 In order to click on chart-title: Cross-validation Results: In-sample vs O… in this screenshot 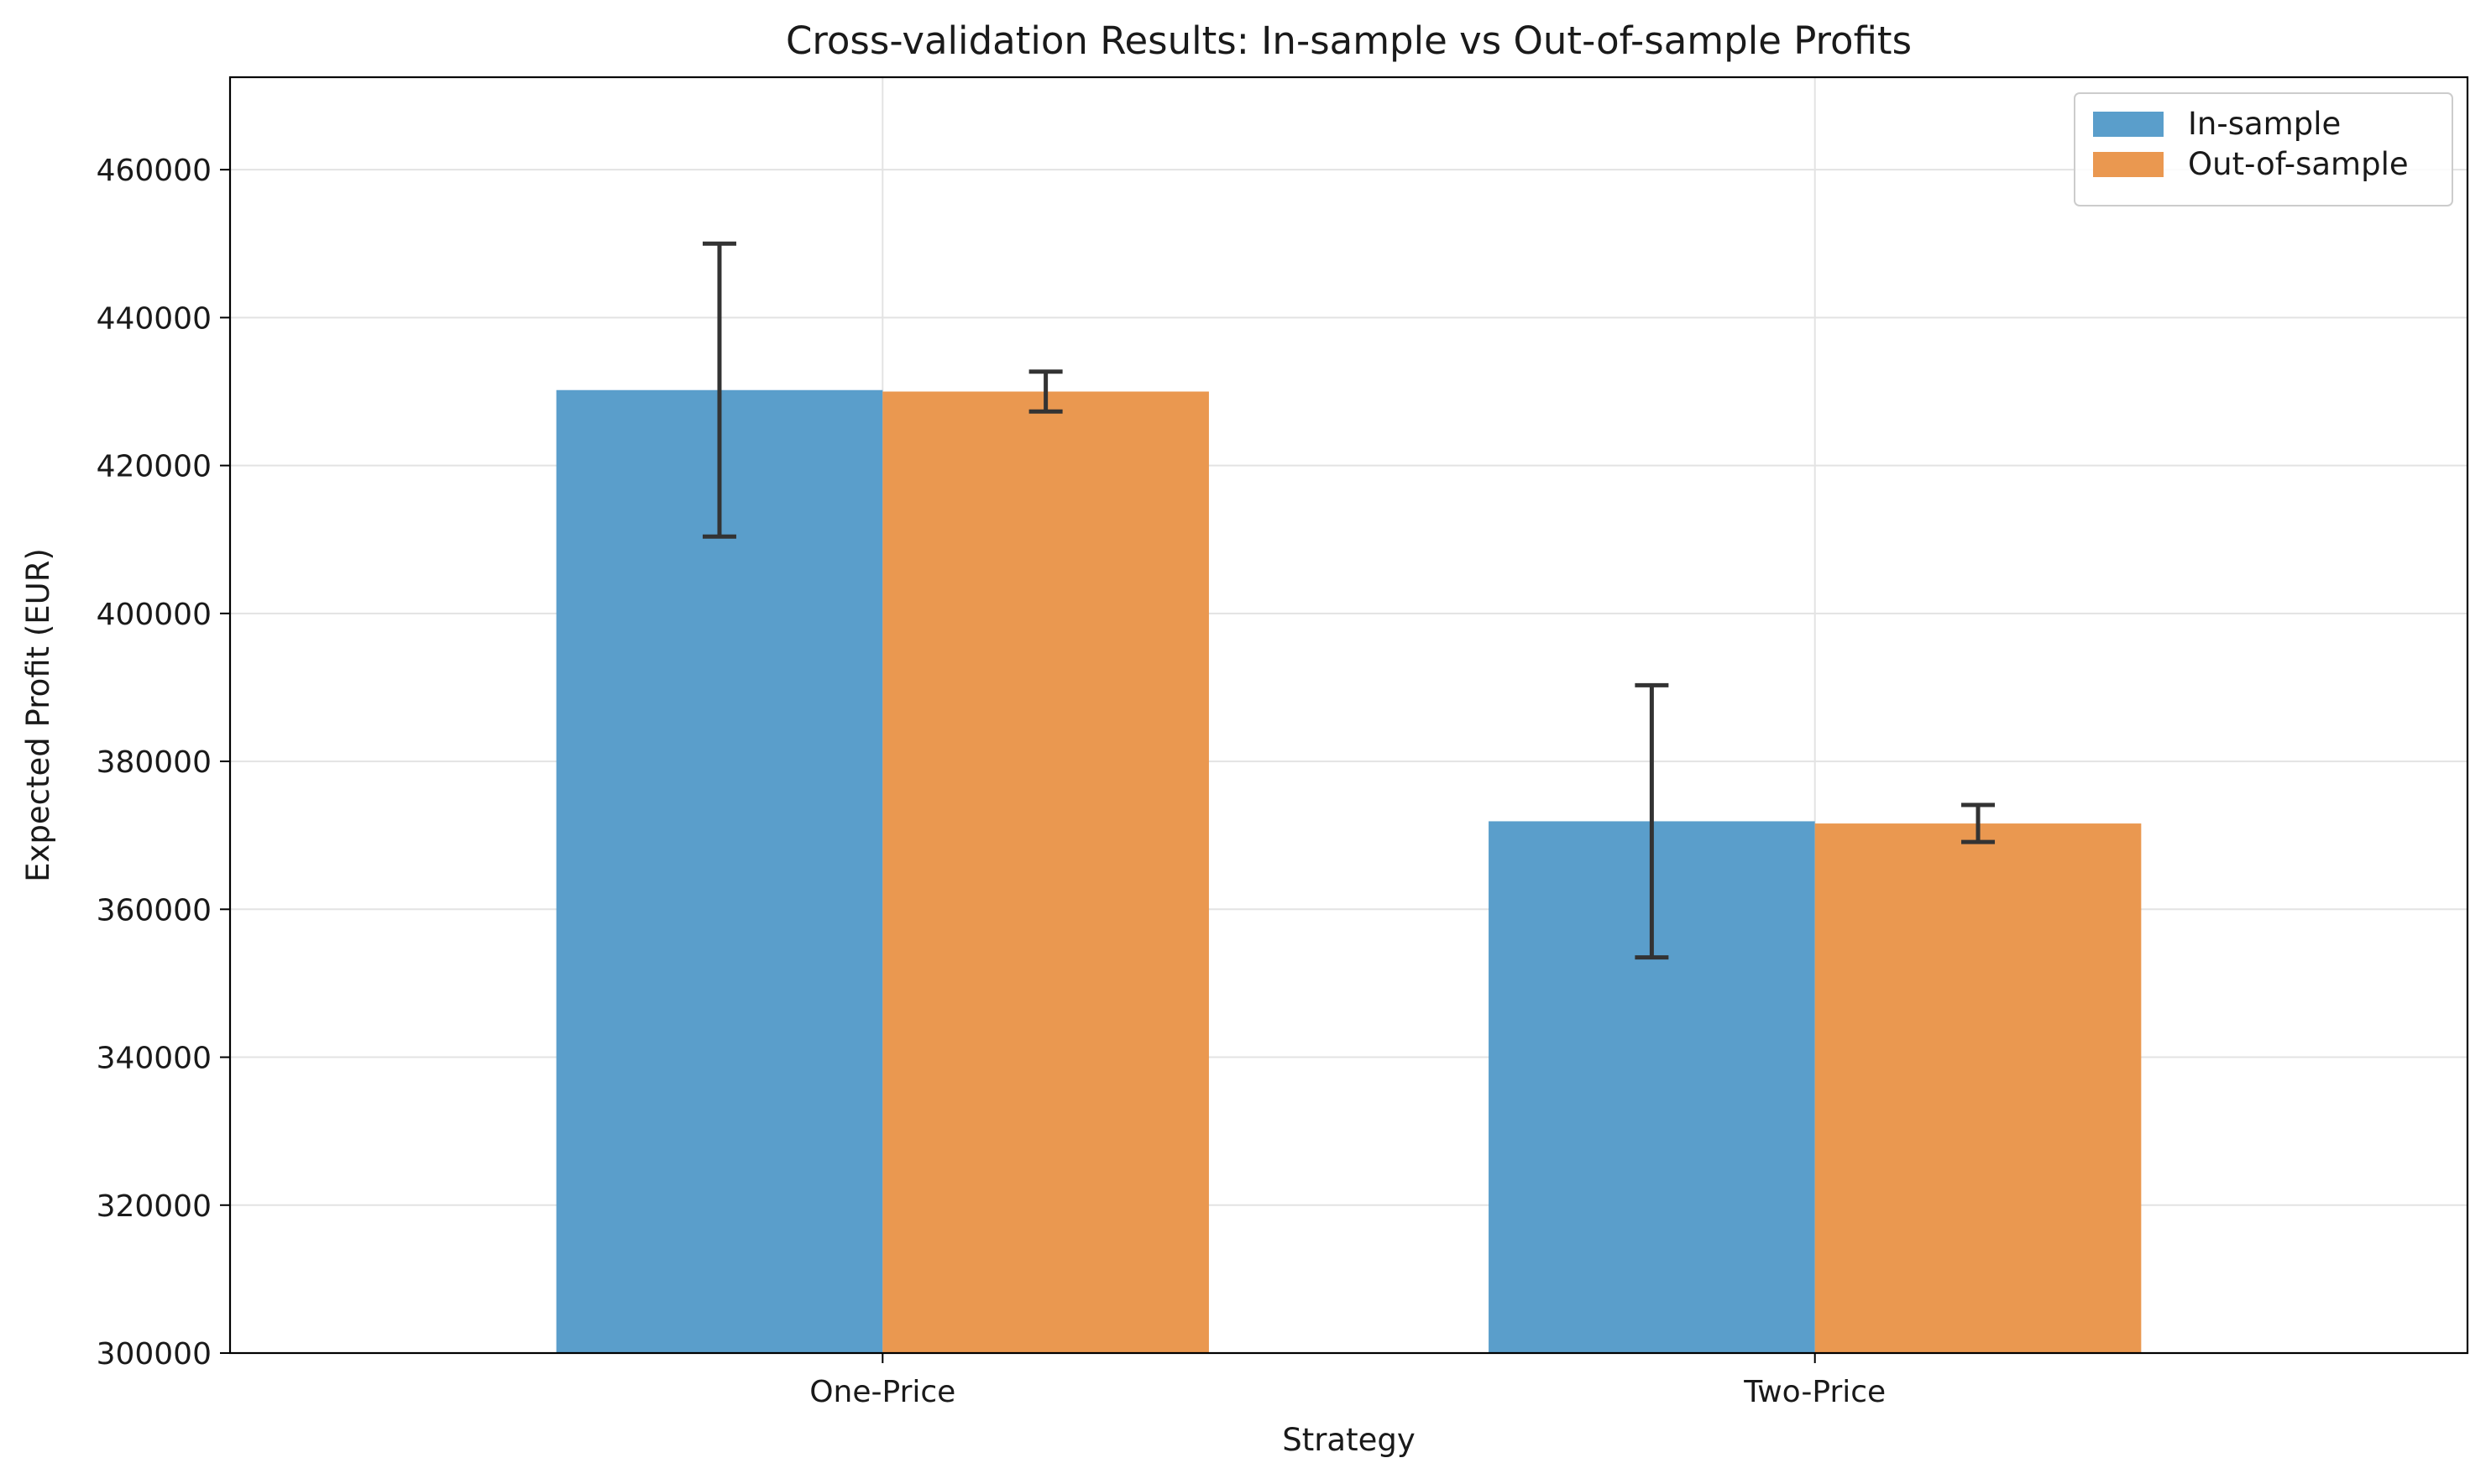, I will do `click(1349, 40)`.